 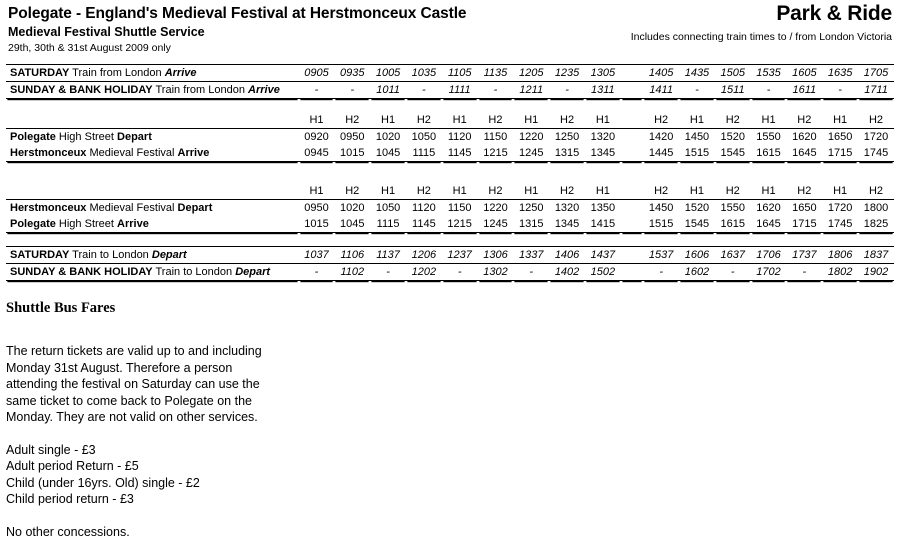 What do you see at coordinates (603, 137) in the screenshot?
I see `time-cell: 1320` at bounding box center [603, 137].